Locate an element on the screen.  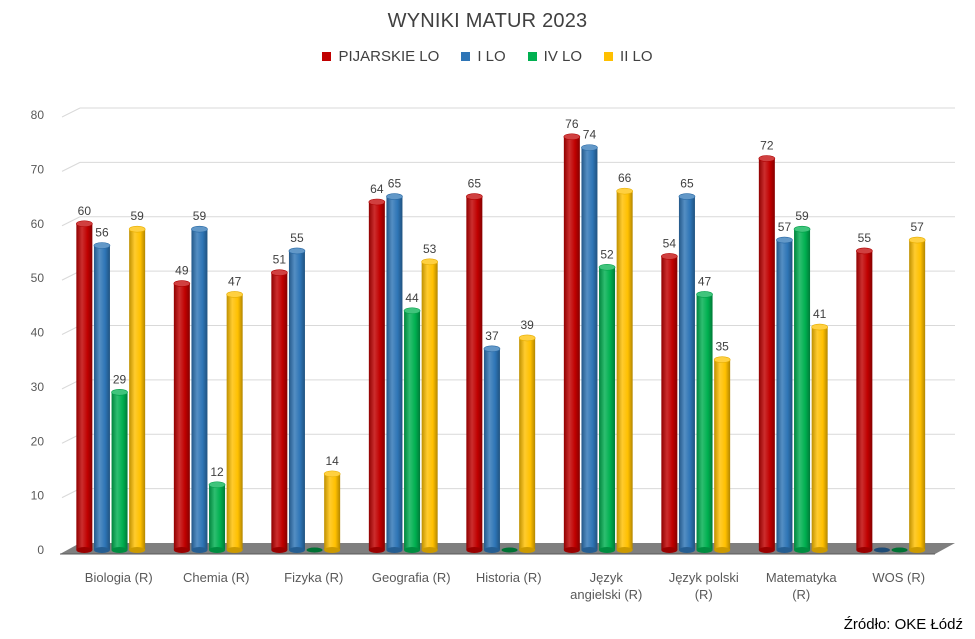
legend-label: PIJARSKIE LO is located at coordinates (389, 56).